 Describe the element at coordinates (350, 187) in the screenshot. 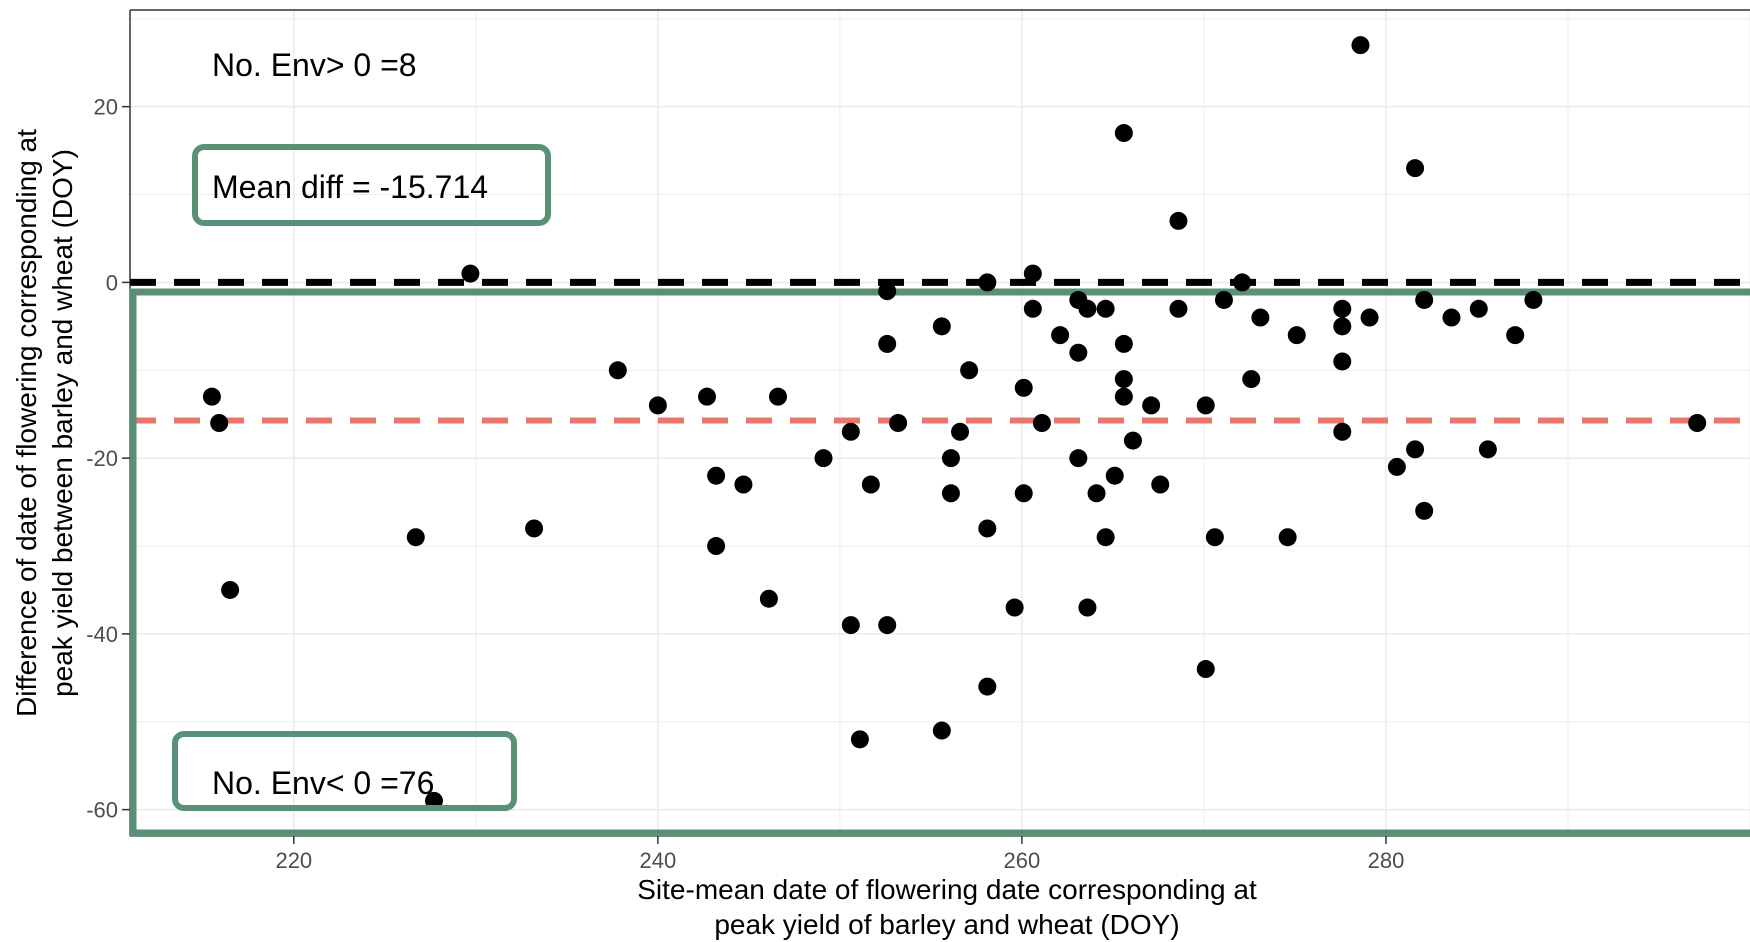

I see `annotation-mean-diff: Mean diff = -15.714` at that location.